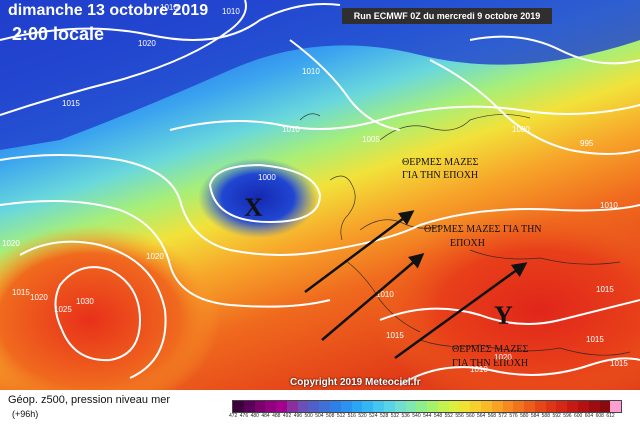  What do you see at coordinates (473, 410) in the screenshot?
I see `scale-swatch: 560` at bounding box center [473, 410].